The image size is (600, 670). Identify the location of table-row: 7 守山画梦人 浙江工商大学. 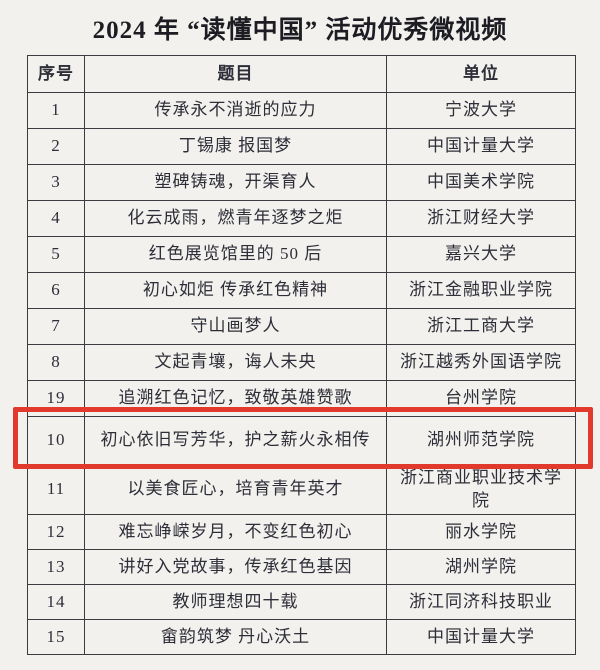
(301, 326).